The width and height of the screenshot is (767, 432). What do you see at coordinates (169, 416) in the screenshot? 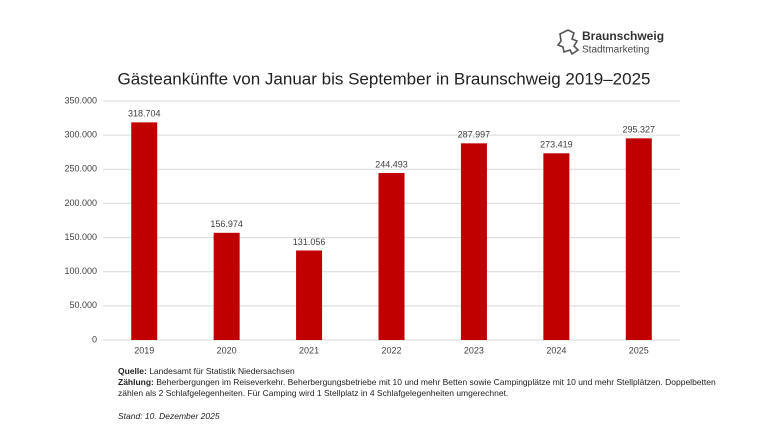
I see `date-note: Stand: 10. Dezember 2025` at bounding box center [169, 416].